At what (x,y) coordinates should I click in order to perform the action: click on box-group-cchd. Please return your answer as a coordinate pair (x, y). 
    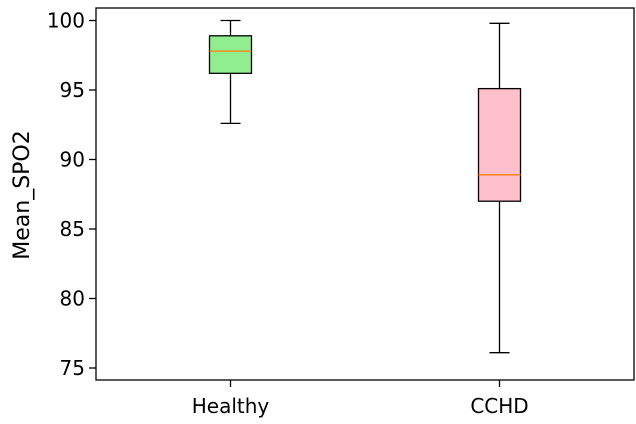
    Looking at the image, I should click on (499, 188).